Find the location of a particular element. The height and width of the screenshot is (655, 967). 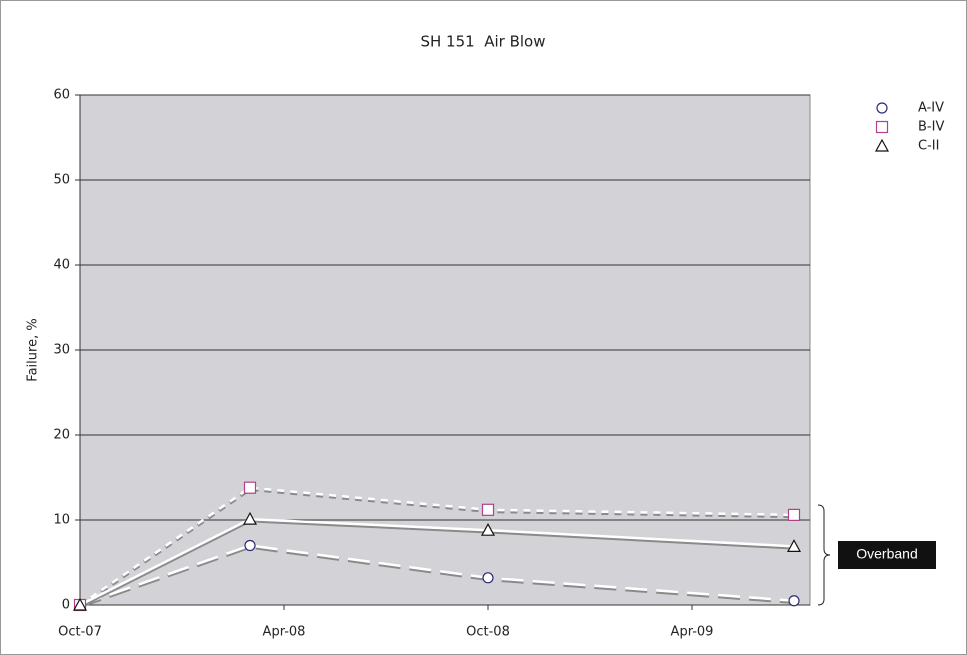

legend-label: A-IV is located at coordinates (931, 108).